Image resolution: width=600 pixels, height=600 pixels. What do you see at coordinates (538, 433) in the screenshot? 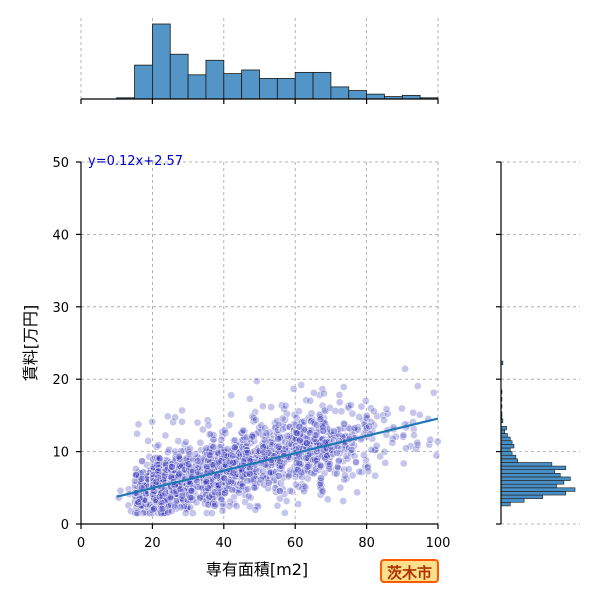
I see `y-marginal-histogram` at bounding box center [538, 433].